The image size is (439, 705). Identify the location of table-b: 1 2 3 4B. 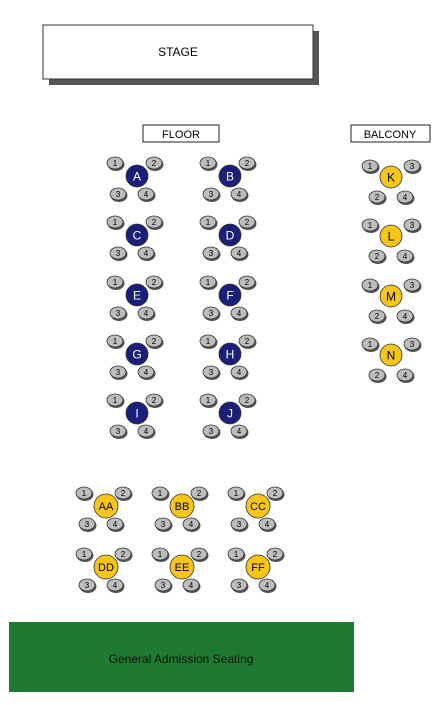
(228, 179).